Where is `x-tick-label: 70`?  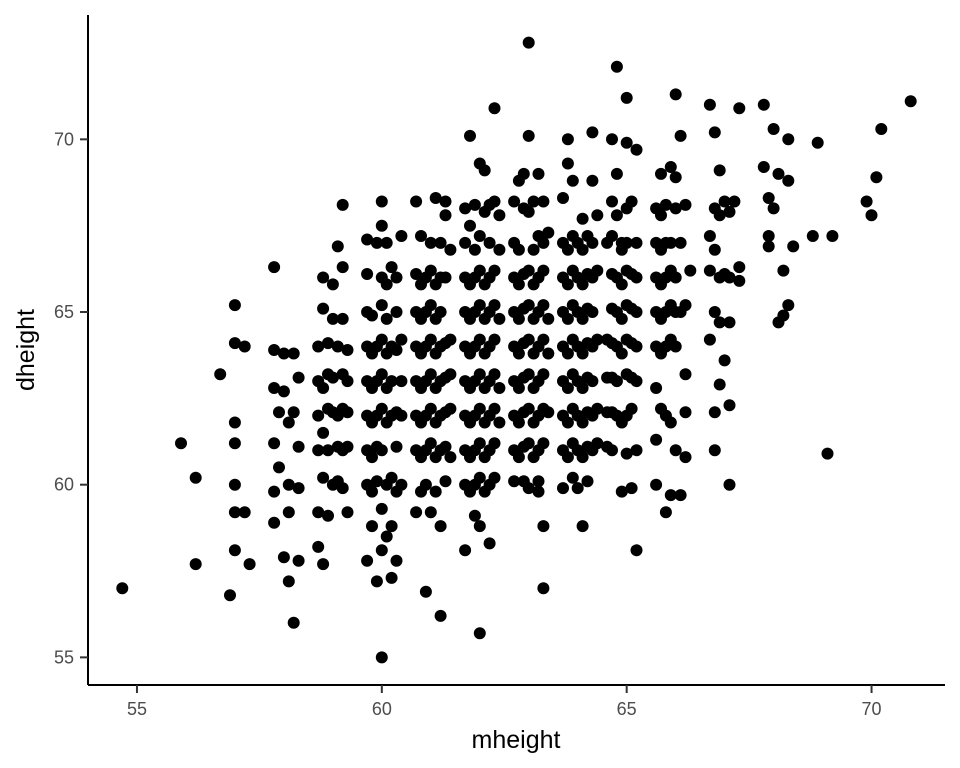
x-tick-label: 70 is located at coordinates (872, 709).